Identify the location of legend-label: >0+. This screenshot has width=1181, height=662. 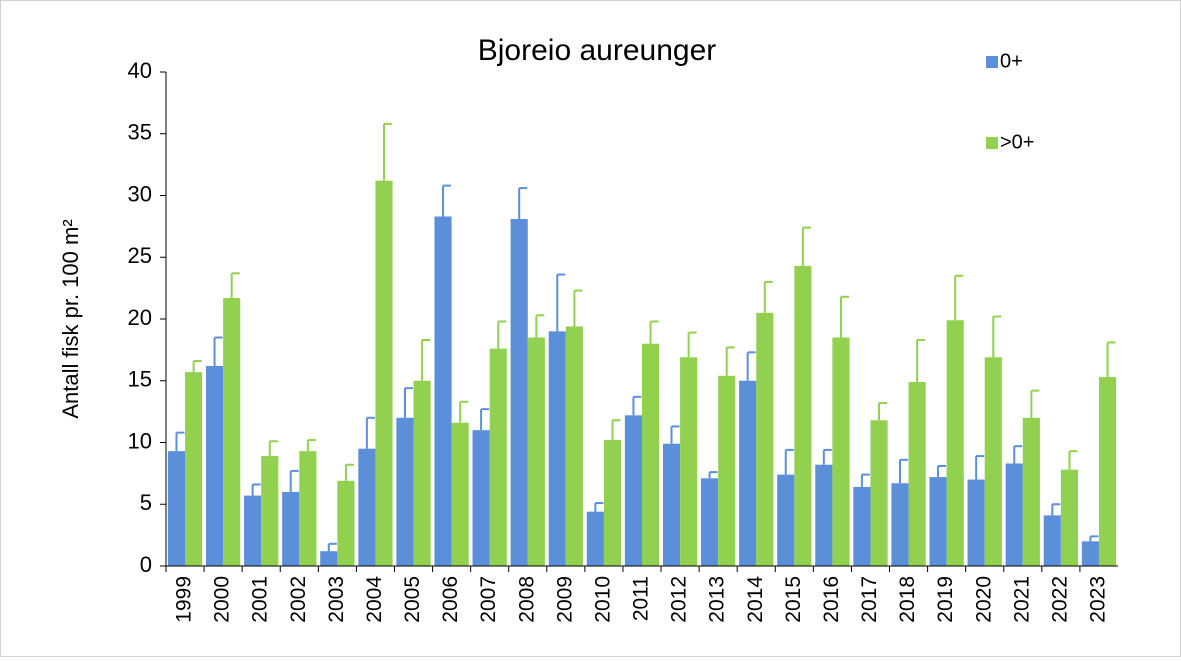
(1017, 142).